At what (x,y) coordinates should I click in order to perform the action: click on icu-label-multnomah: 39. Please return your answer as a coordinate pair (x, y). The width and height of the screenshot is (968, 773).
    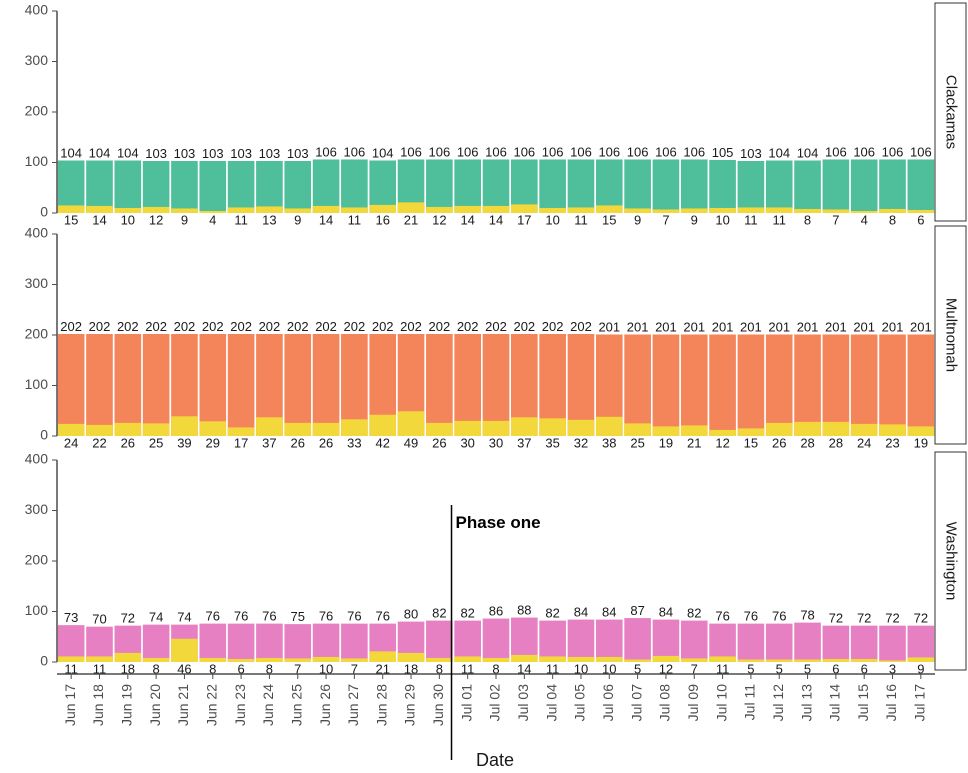
    Looking at the image, I should click on (184, 442).